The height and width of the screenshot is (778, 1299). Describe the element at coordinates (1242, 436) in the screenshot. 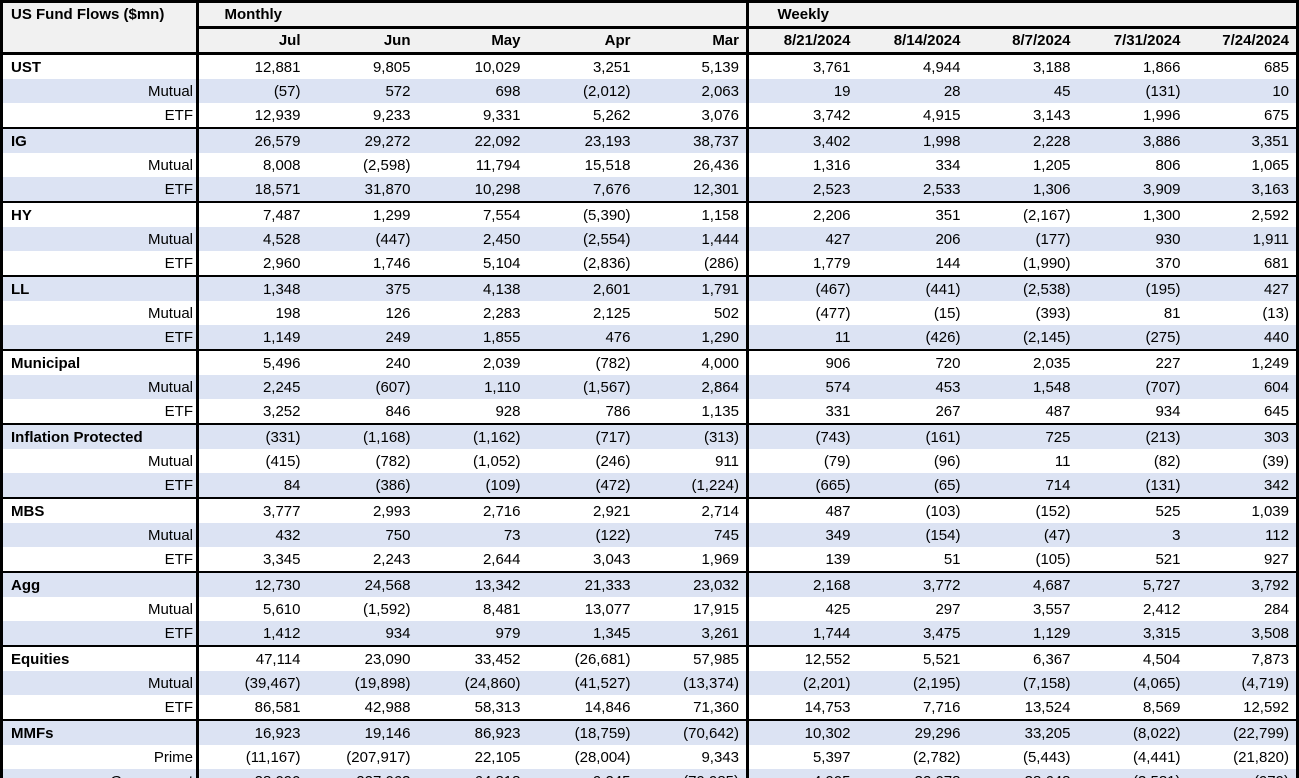

I see `cell: 303` at that location.